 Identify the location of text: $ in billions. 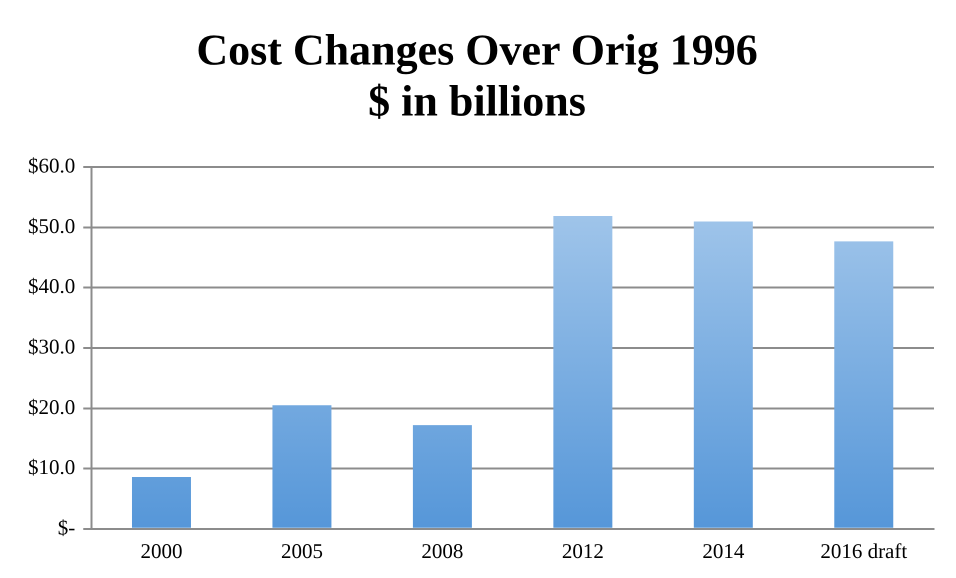
(477, 101).